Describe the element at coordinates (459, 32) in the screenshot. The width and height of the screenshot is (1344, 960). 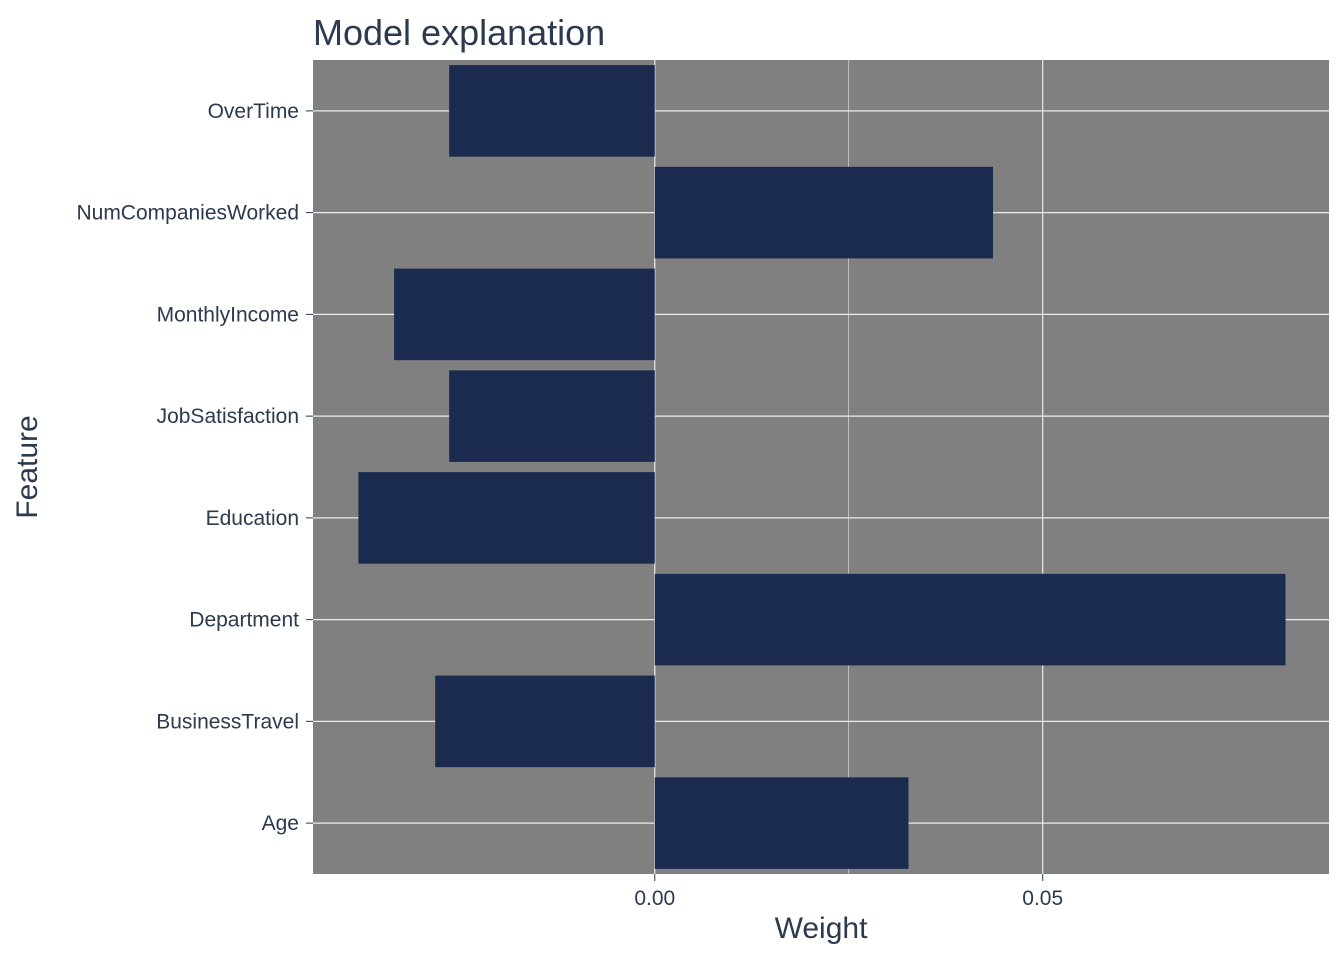
I see `chart-title: Model explanation` at that location.